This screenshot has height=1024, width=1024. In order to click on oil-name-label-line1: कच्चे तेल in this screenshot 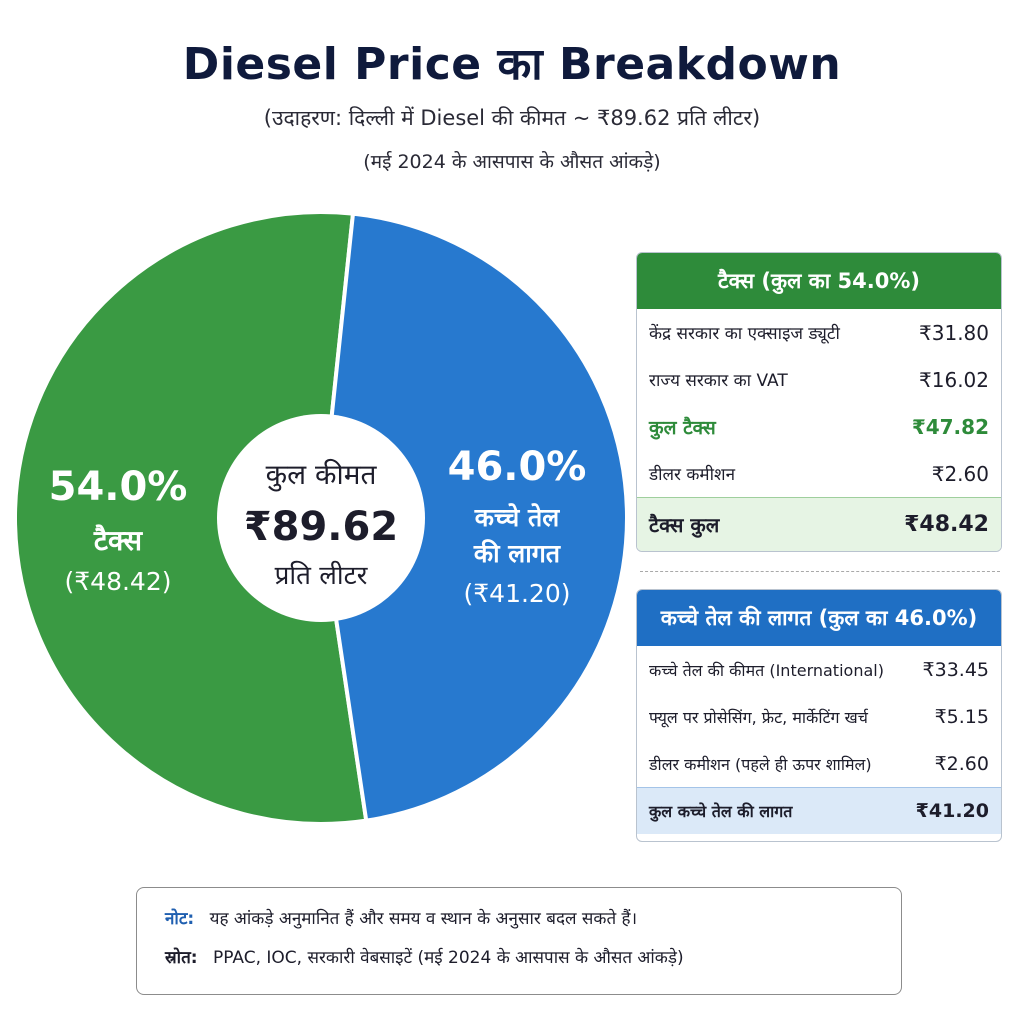, I will do `click(517, 517)`.